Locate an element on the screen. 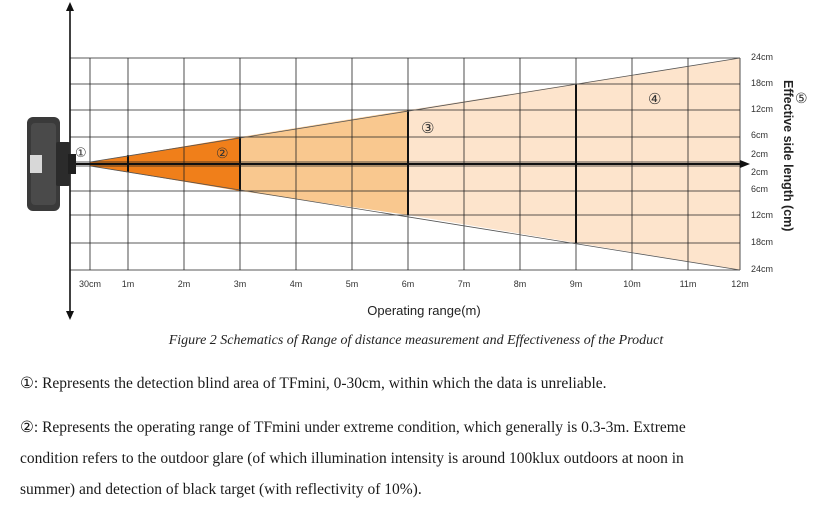 Image resolution: width=832 pixels, height=514 pixels. zone-markers: ① ② ③ ④ ⑤ is located at coordinates (441, 126).